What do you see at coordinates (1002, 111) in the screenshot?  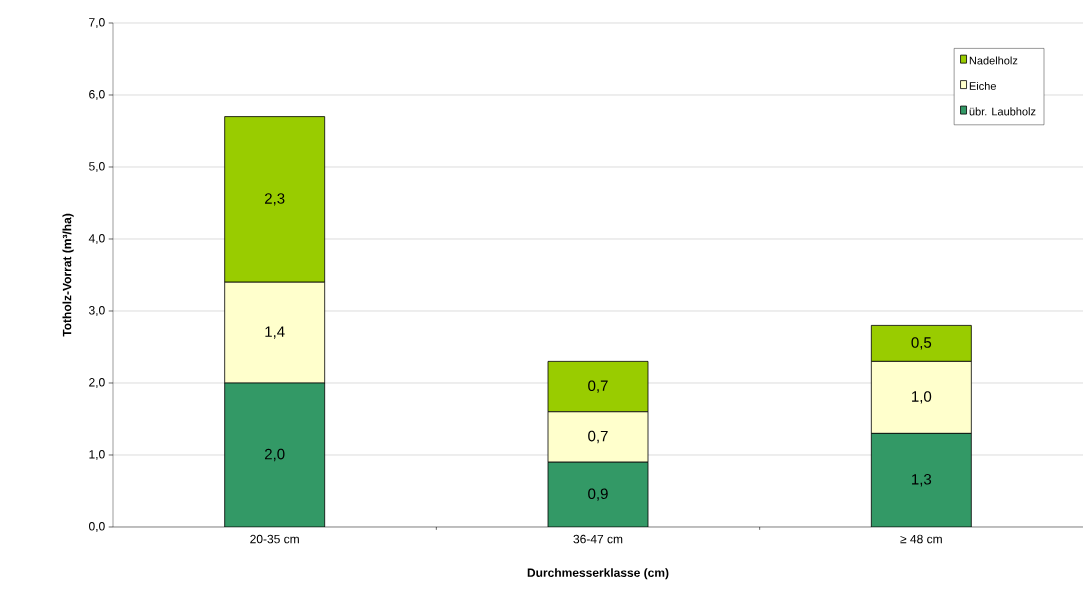 I see `legend-label: übr. Laubholz` at bounding box center [1002, 111].